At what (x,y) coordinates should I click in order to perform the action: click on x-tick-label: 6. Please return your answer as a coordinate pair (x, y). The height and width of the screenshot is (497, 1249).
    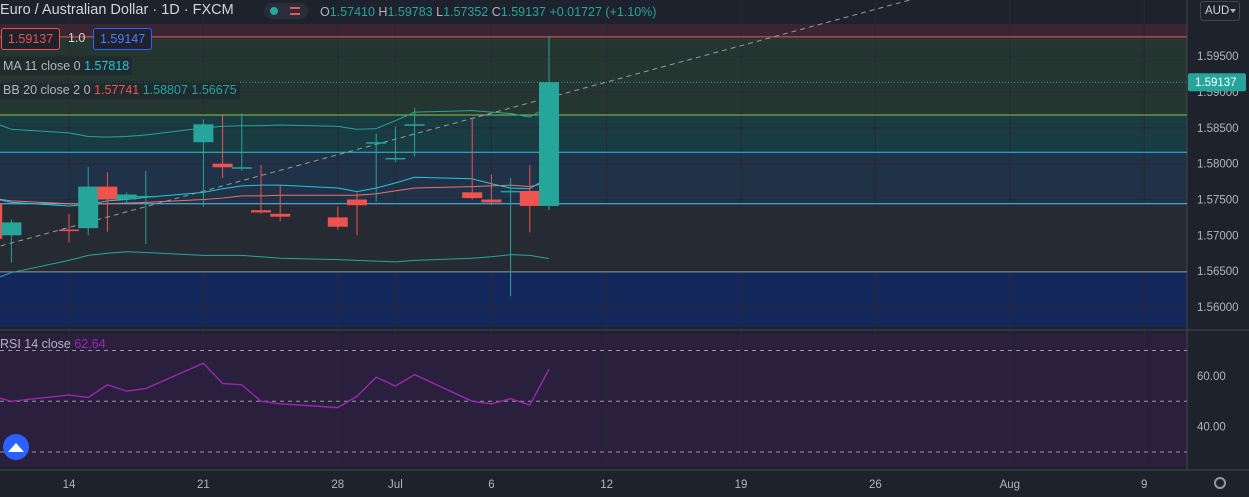
    Looking at the image, I should click on (491, 485).